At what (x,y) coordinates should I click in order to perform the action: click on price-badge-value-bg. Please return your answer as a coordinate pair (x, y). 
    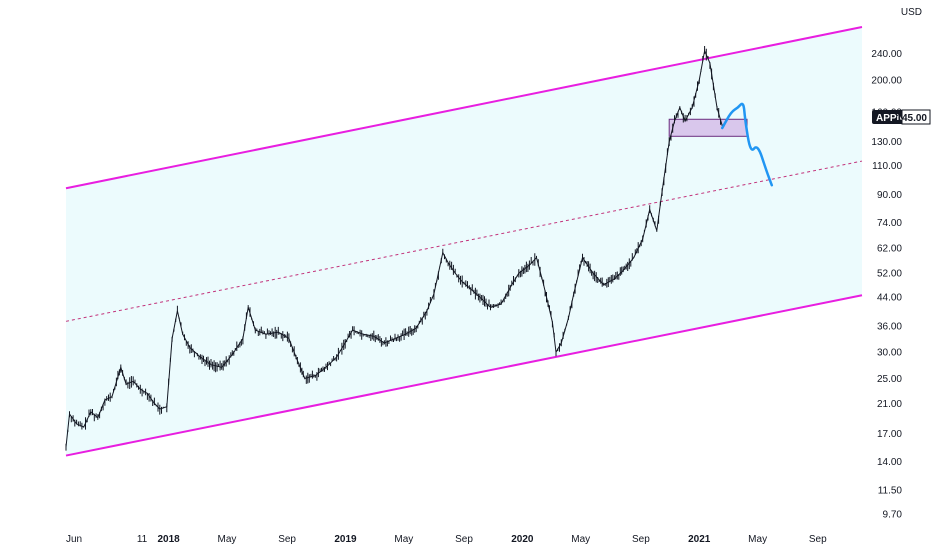
    Looking at the image, I should click on (916, 117).